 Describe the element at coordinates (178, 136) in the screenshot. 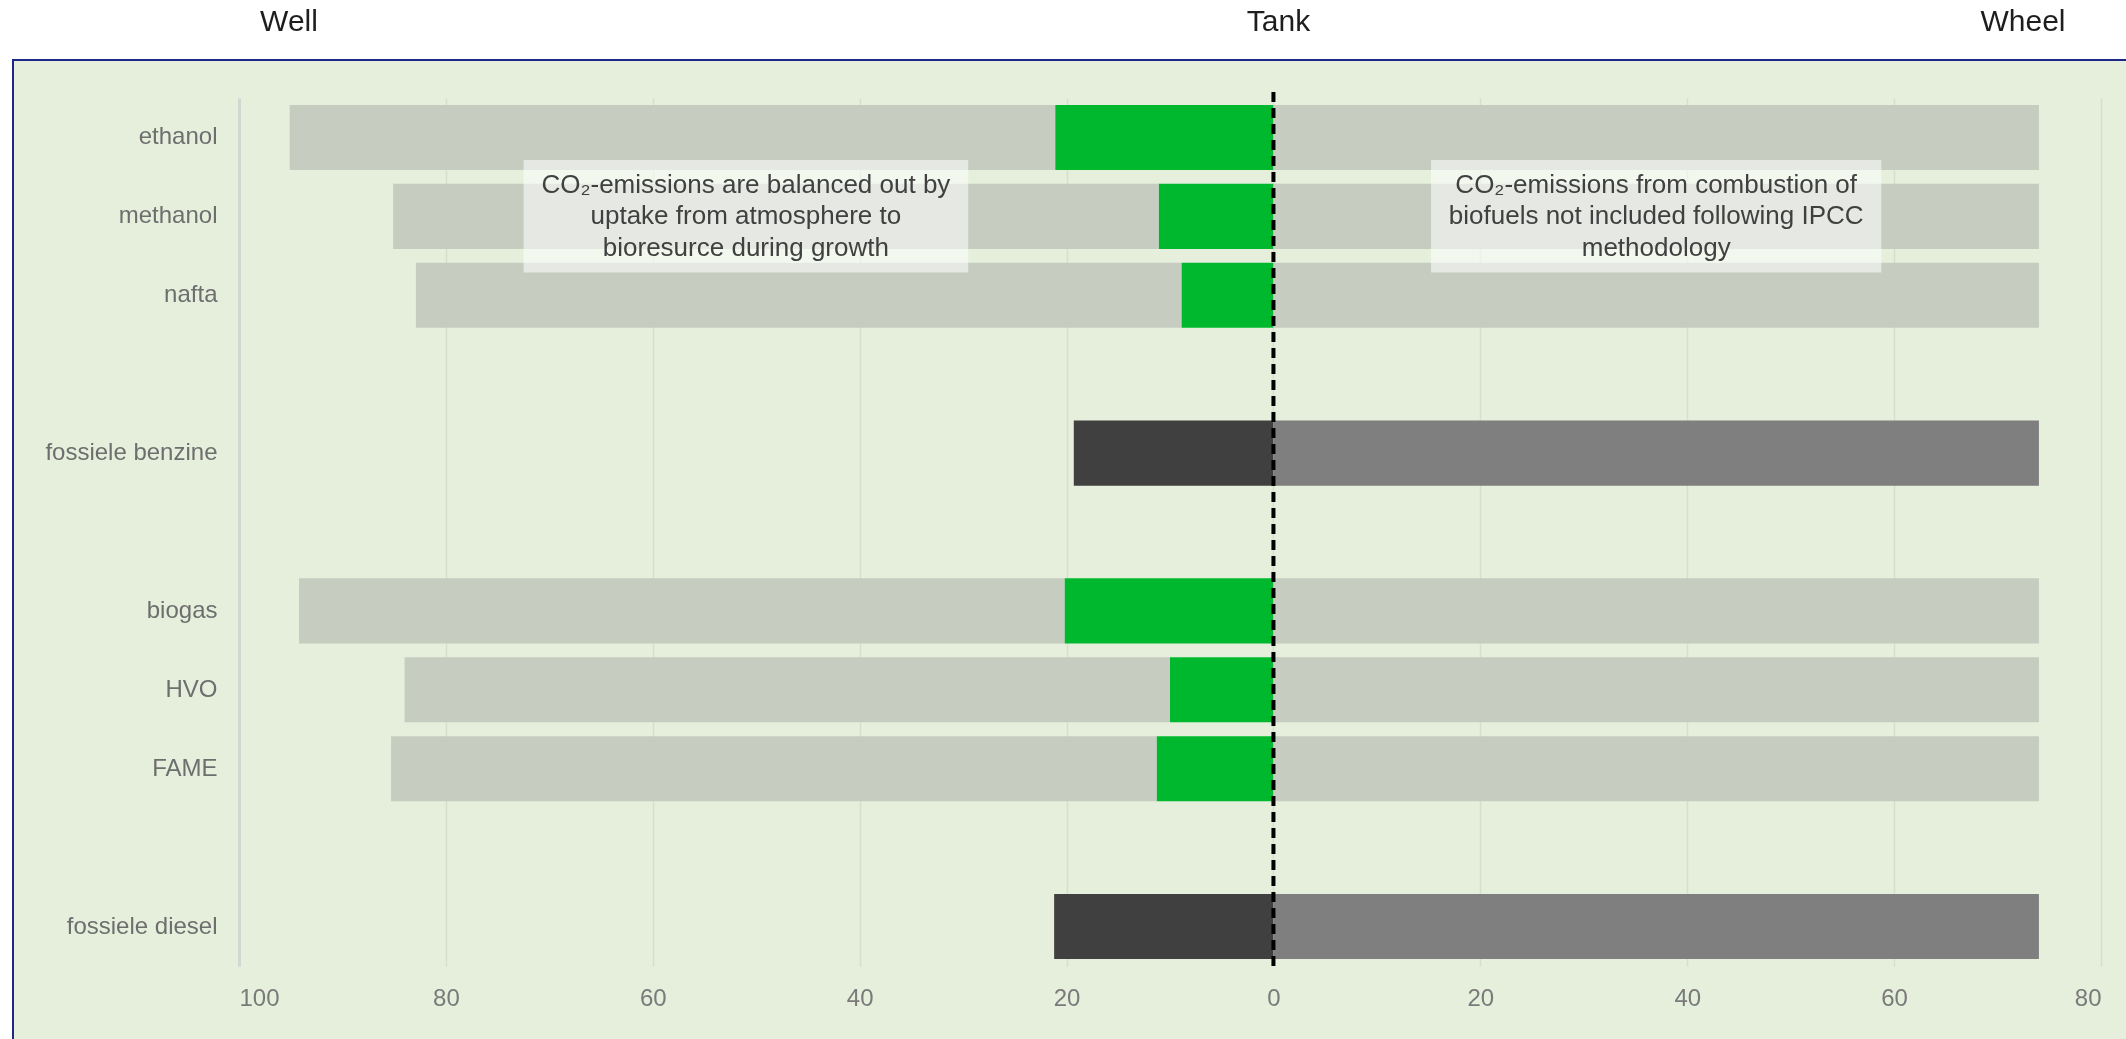

I see `y-tick-label: ethanol` at that location.